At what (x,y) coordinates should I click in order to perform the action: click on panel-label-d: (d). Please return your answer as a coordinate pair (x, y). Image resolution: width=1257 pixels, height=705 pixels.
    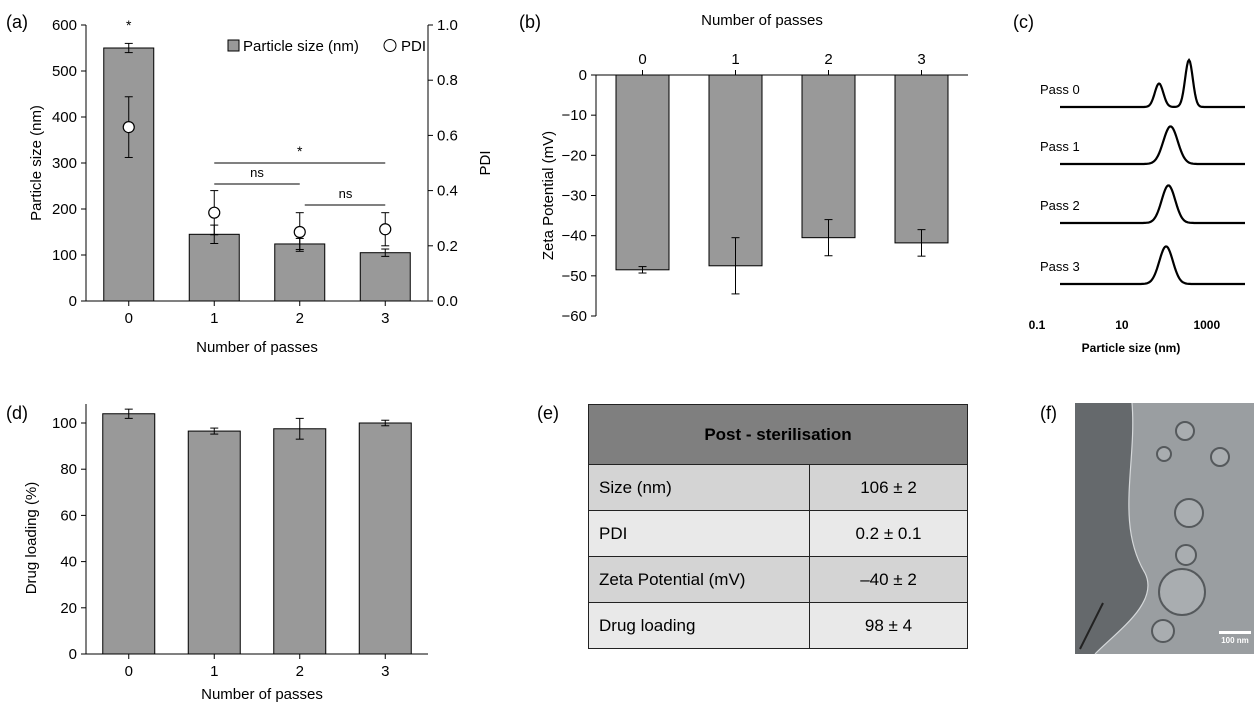
    Looking at the image, I should click on (17, 413).